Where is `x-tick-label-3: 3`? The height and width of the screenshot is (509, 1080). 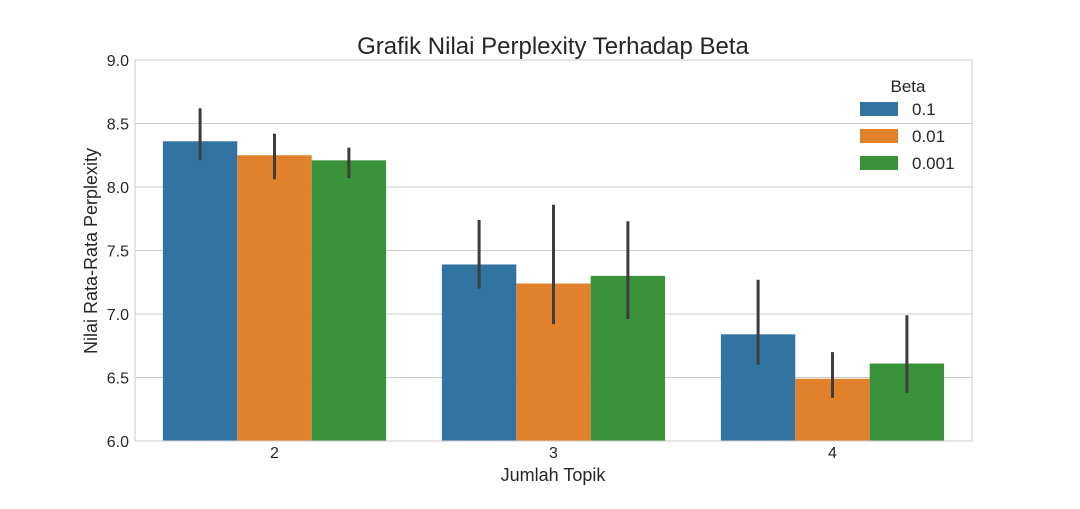
x-tick-label-3: 3 is located at coordinates (553, 453).